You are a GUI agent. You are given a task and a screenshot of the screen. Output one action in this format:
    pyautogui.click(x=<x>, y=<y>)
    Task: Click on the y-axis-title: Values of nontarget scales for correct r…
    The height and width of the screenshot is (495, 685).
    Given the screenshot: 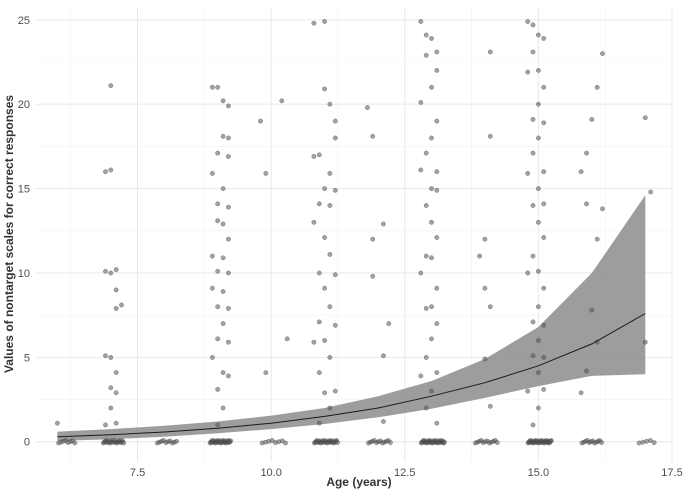 What is the action you would take?
    pyautogui.click(x=9, y=234)
    